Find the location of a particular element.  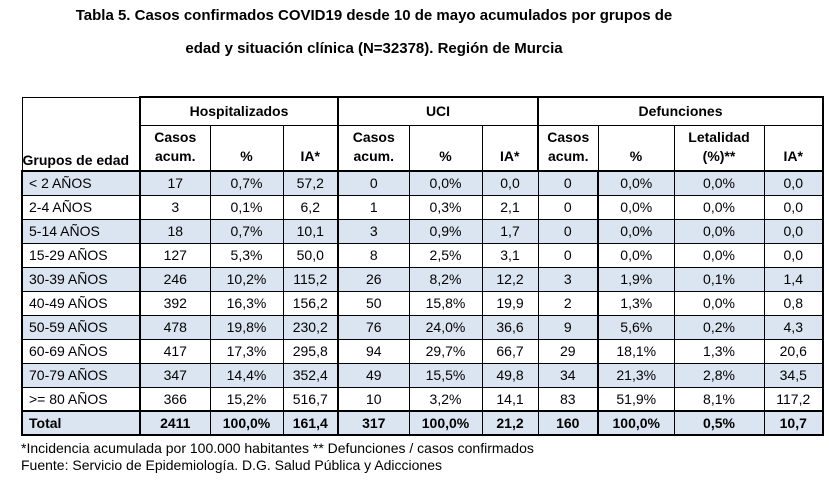

value-cell: 317 is located at coordinates (373, 423).